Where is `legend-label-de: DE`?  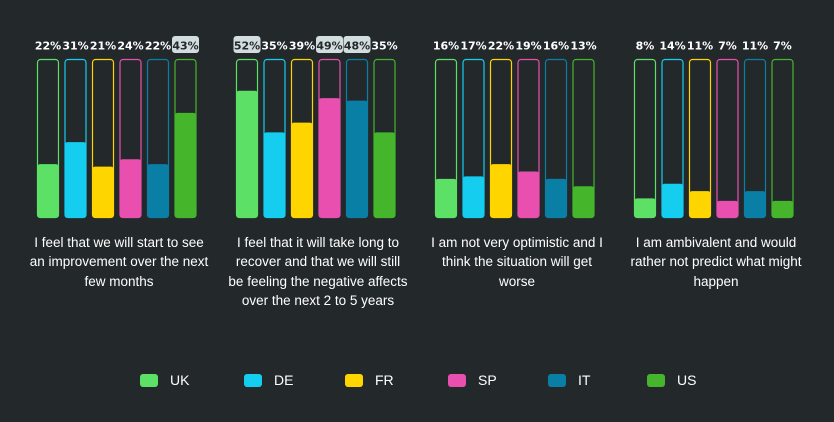 legend-label-de: DE is located at coordinates (284, 380).